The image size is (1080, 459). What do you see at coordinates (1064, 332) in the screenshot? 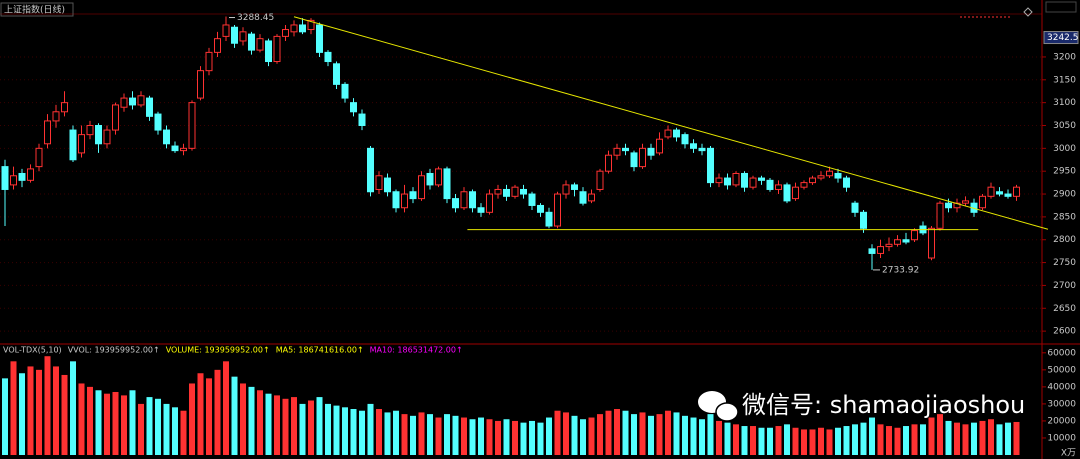
I see `y-tick-label: 2600` at bounding box center [1064, 332].